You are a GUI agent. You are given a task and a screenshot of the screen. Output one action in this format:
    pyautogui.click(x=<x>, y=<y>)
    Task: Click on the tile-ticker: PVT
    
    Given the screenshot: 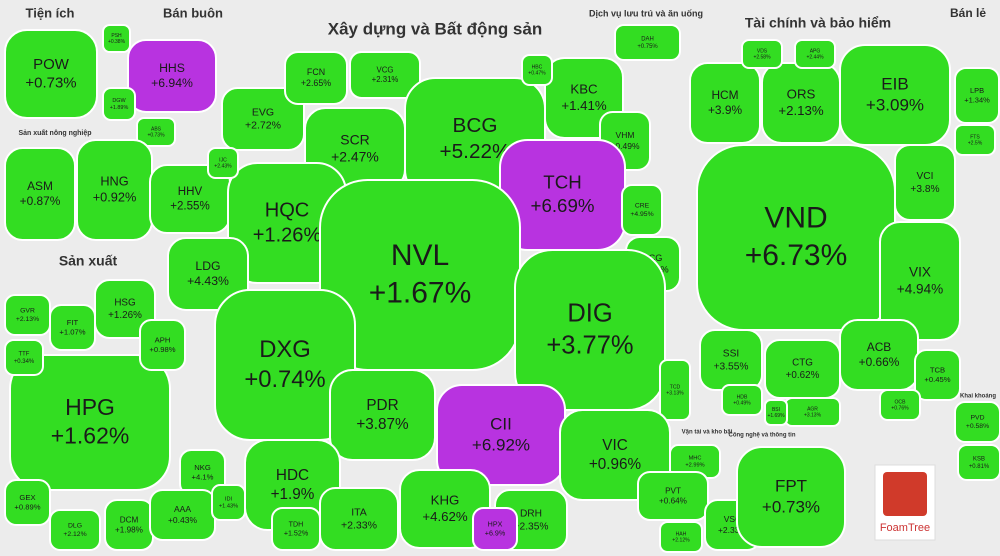 What is the action you would take?
    pyautogui.click(x=673, y=490)
    